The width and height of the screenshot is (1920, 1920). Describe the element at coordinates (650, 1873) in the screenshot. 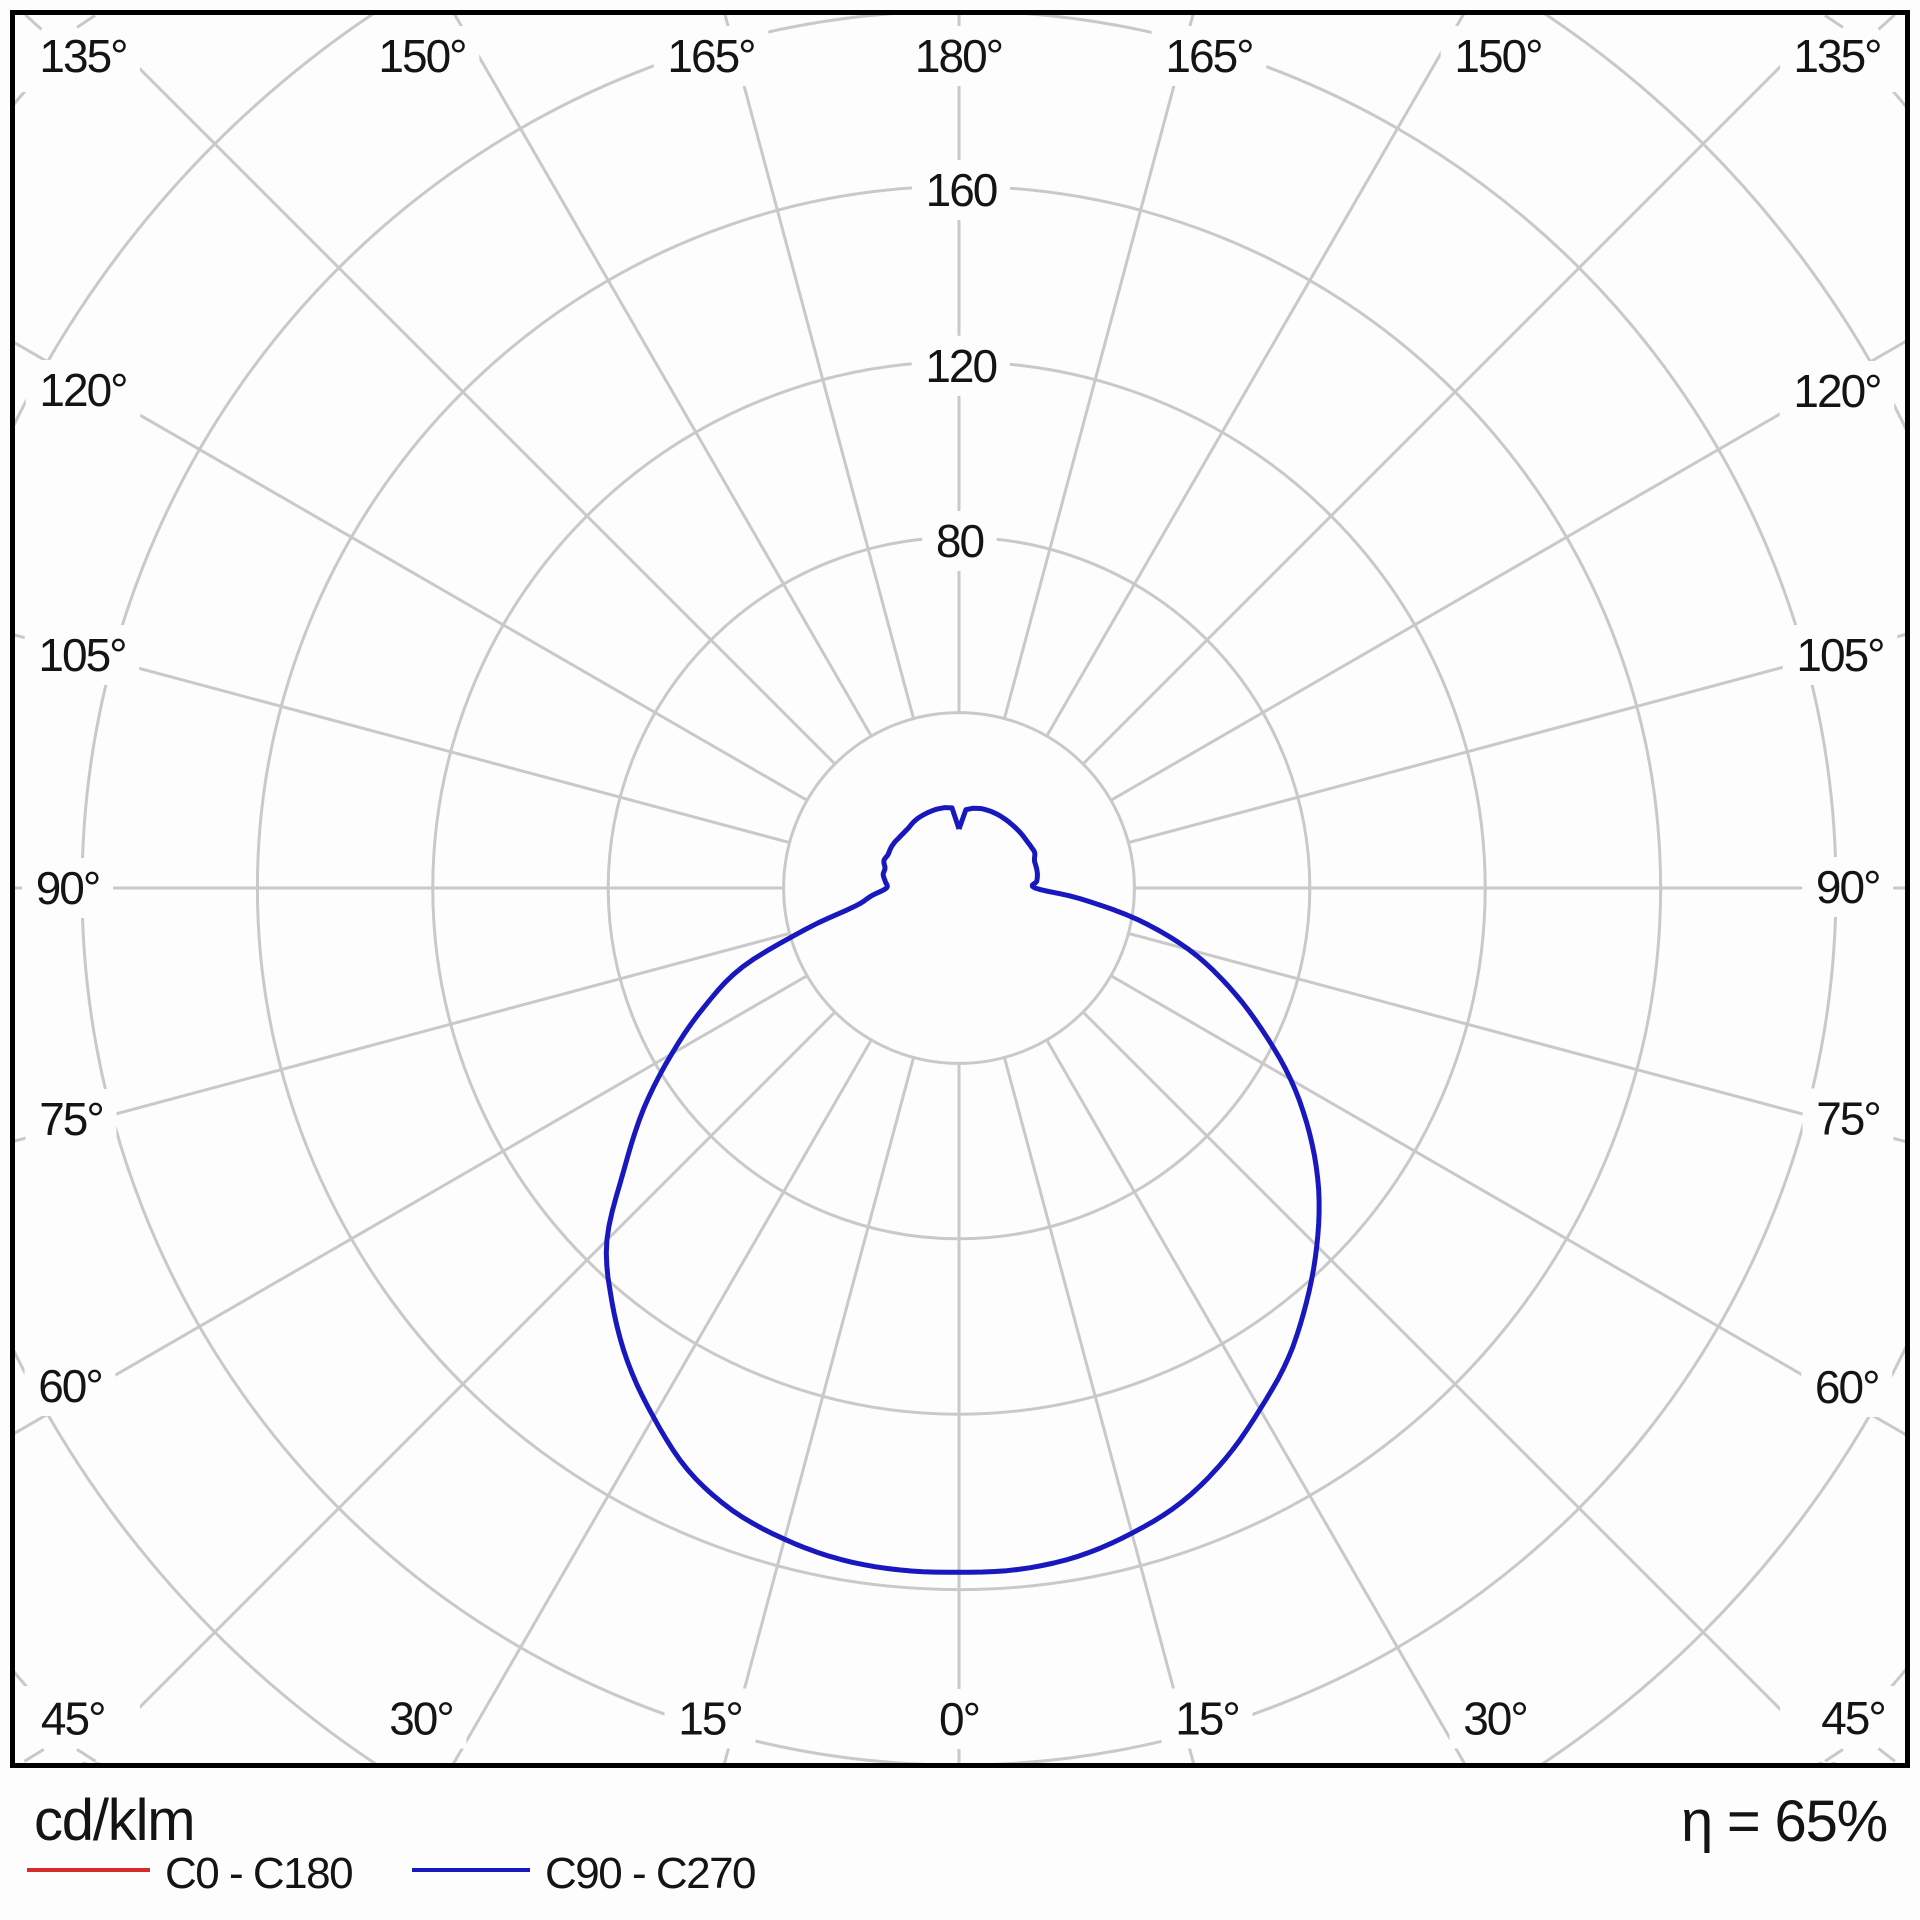

I see `svg-text: C90 - C270` at that location.